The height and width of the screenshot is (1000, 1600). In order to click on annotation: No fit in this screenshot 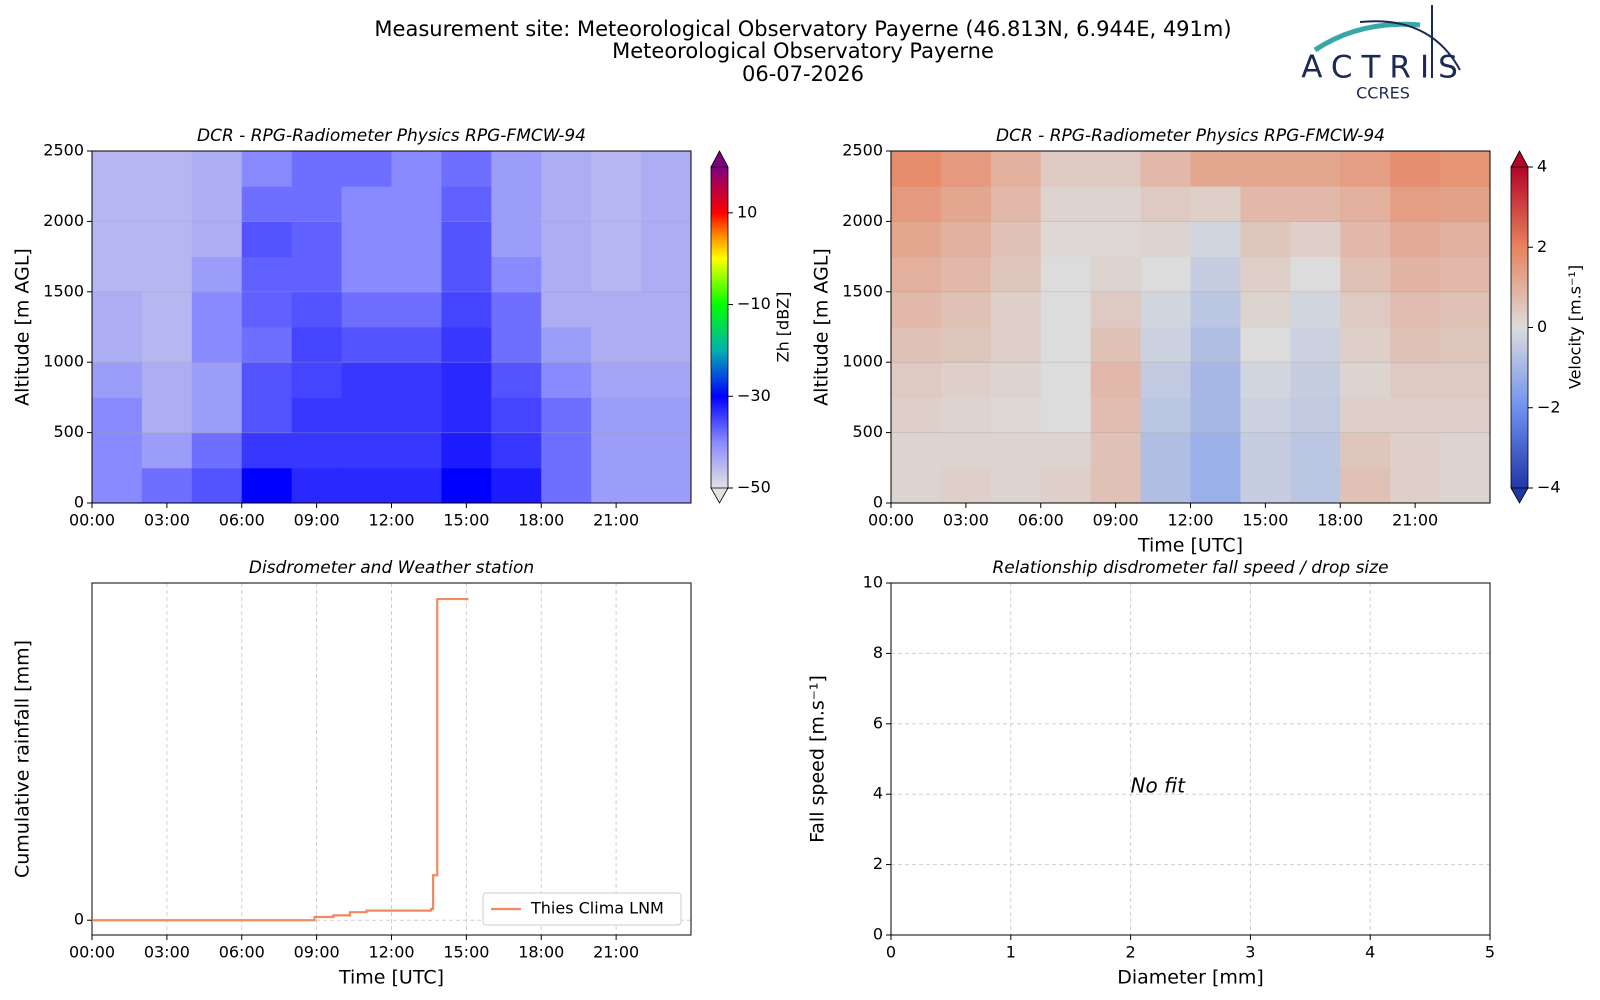, I will do `click(1158, 786)`.